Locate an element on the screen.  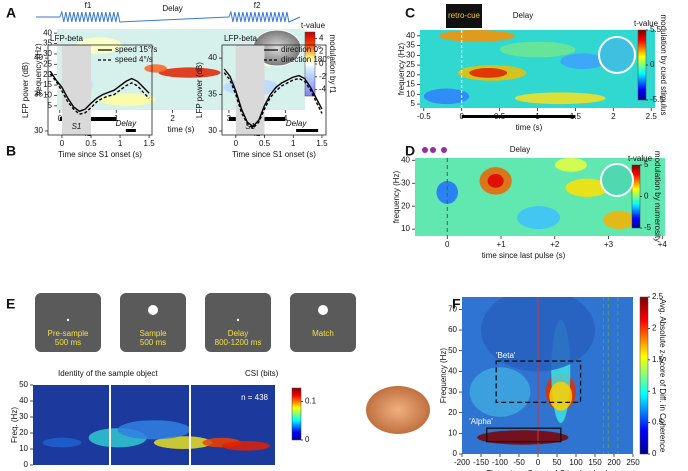
y-tick-label: 15 is located at coordinates (410, 84).